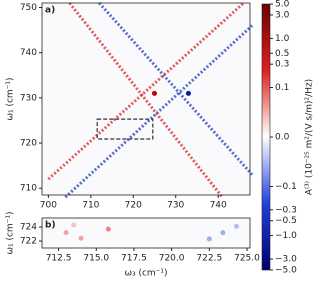  Describe the element at coordinates (28, 8) in the screenshot. I see `y-tick-label: 750` at that location.